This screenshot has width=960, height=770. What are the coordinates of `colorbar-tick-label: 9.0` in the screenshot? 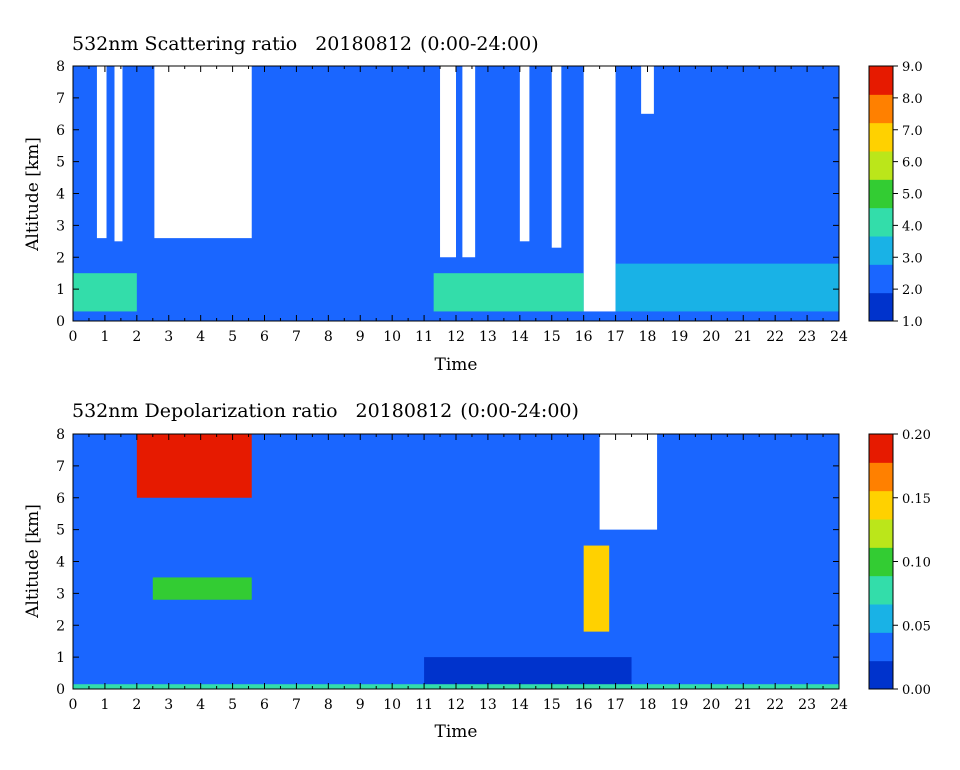 It's located at (912, 67).